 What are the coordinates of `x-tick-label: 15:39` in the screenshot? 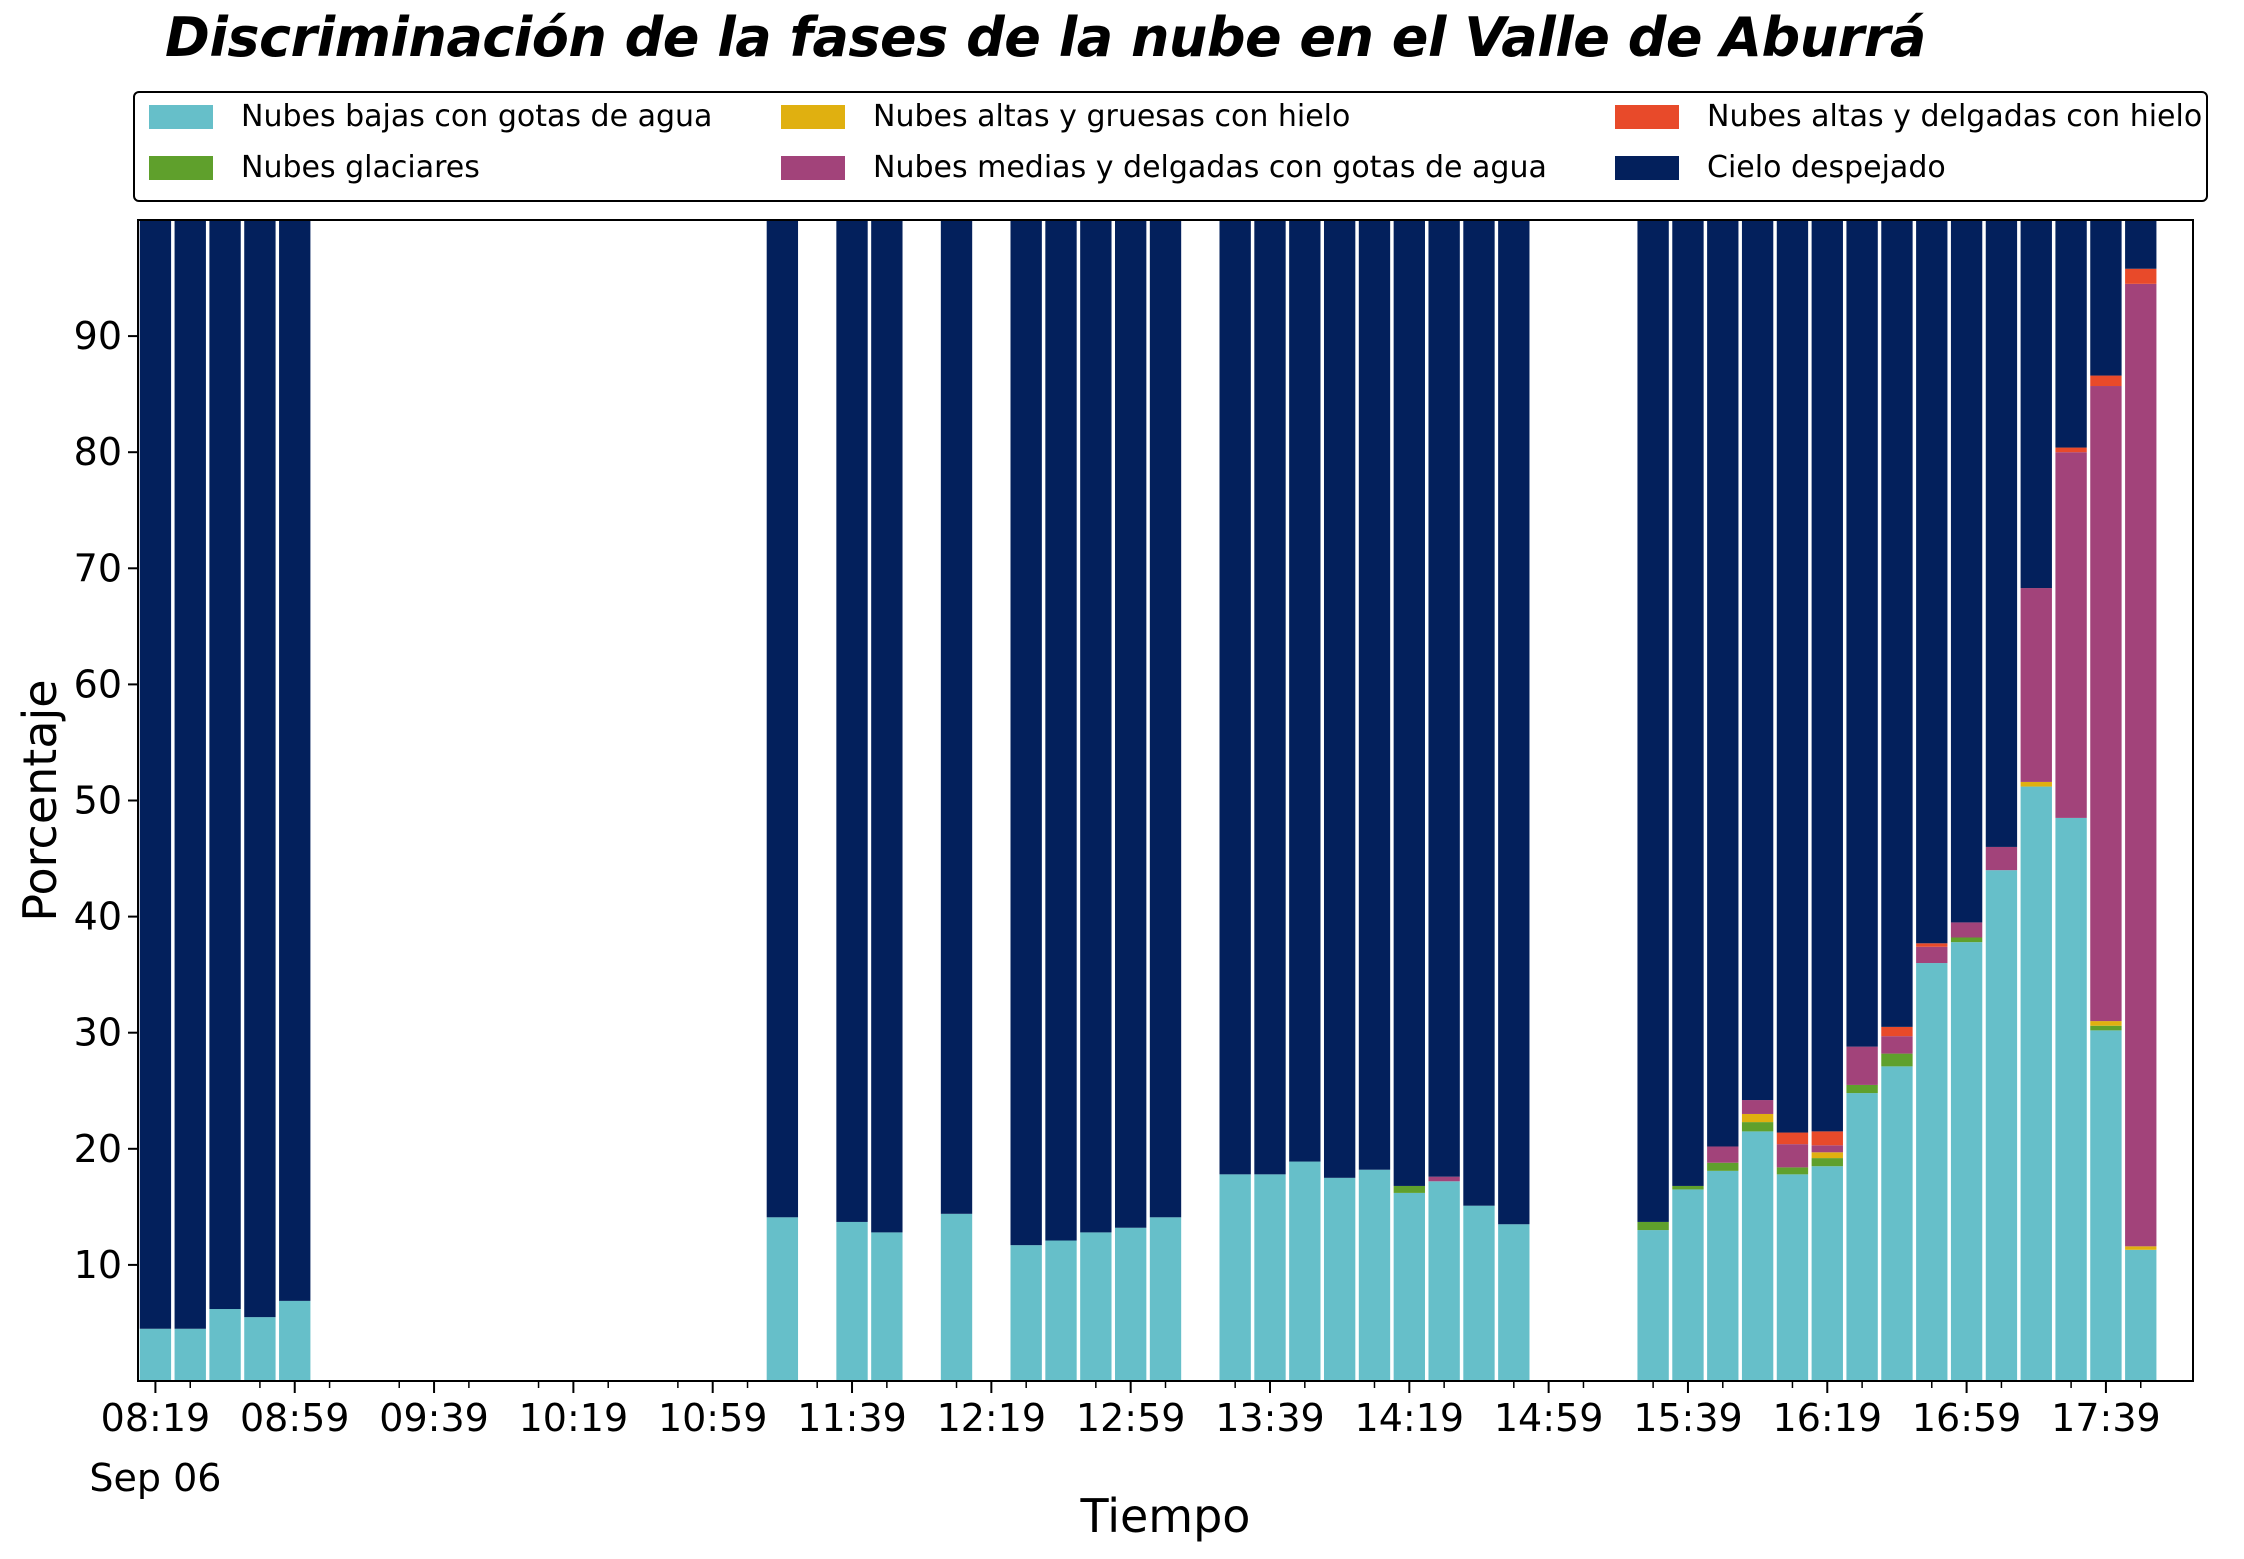 It's located at (1688, 1418).